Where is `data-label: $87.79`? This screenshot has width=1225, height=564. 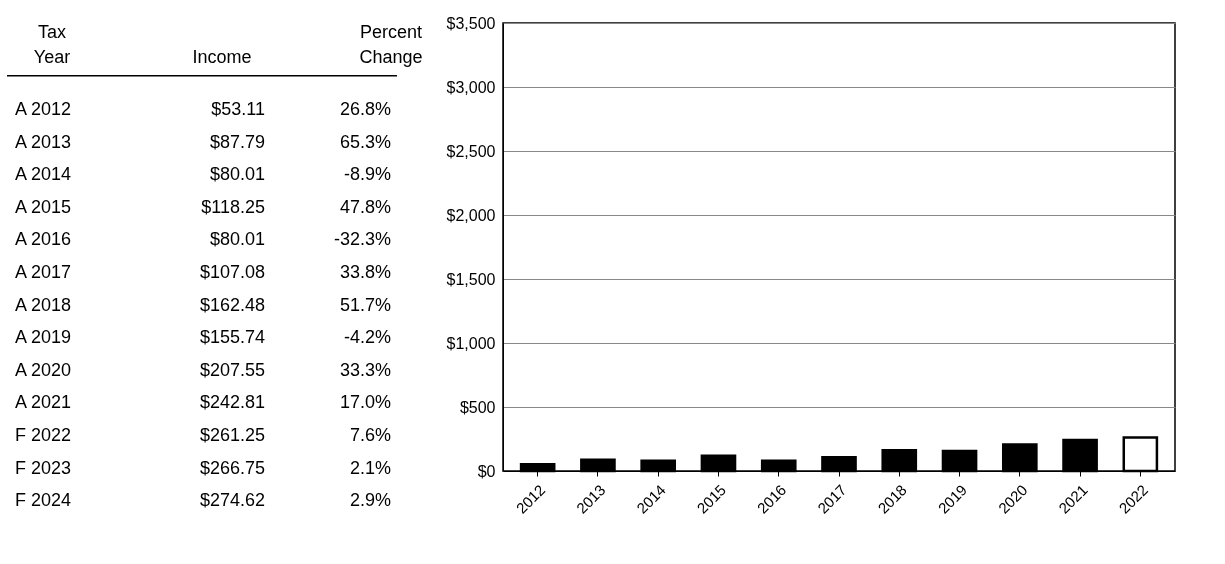 data-label: $87.79 is located at coordinates (237, 141).